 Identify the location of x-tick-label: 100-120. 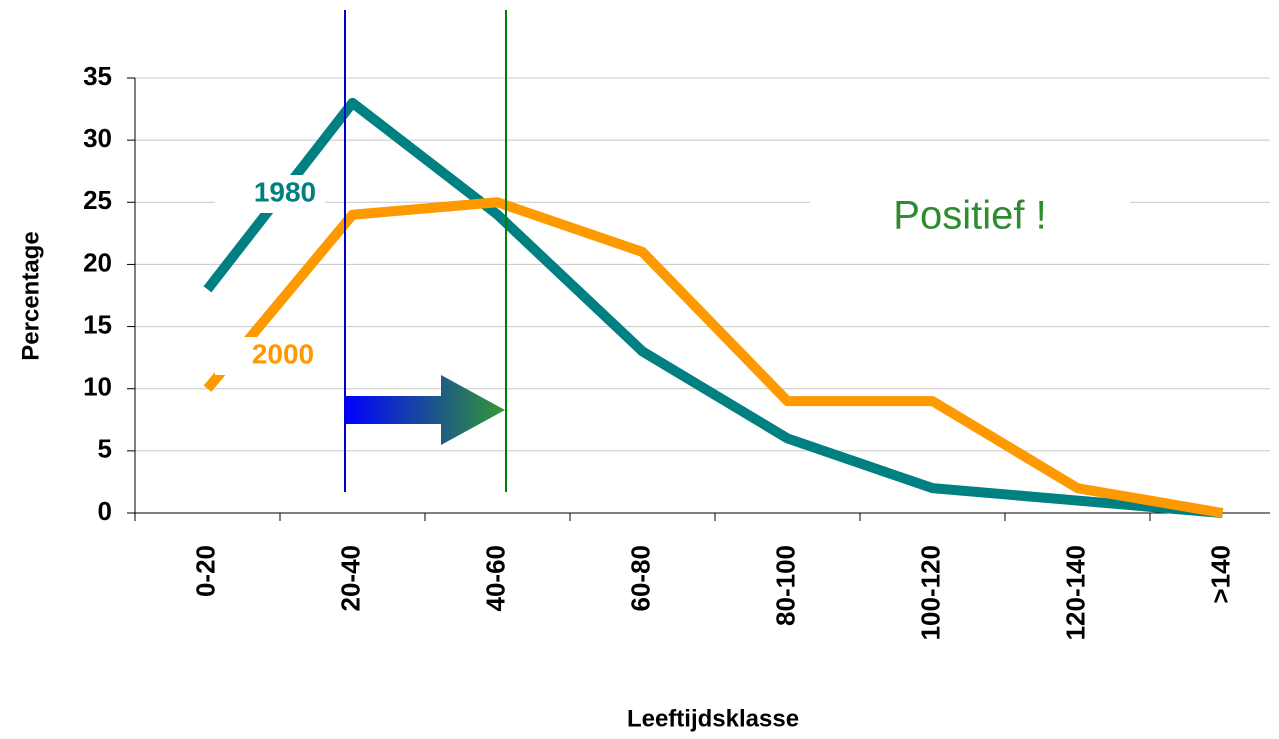
(930, 592).